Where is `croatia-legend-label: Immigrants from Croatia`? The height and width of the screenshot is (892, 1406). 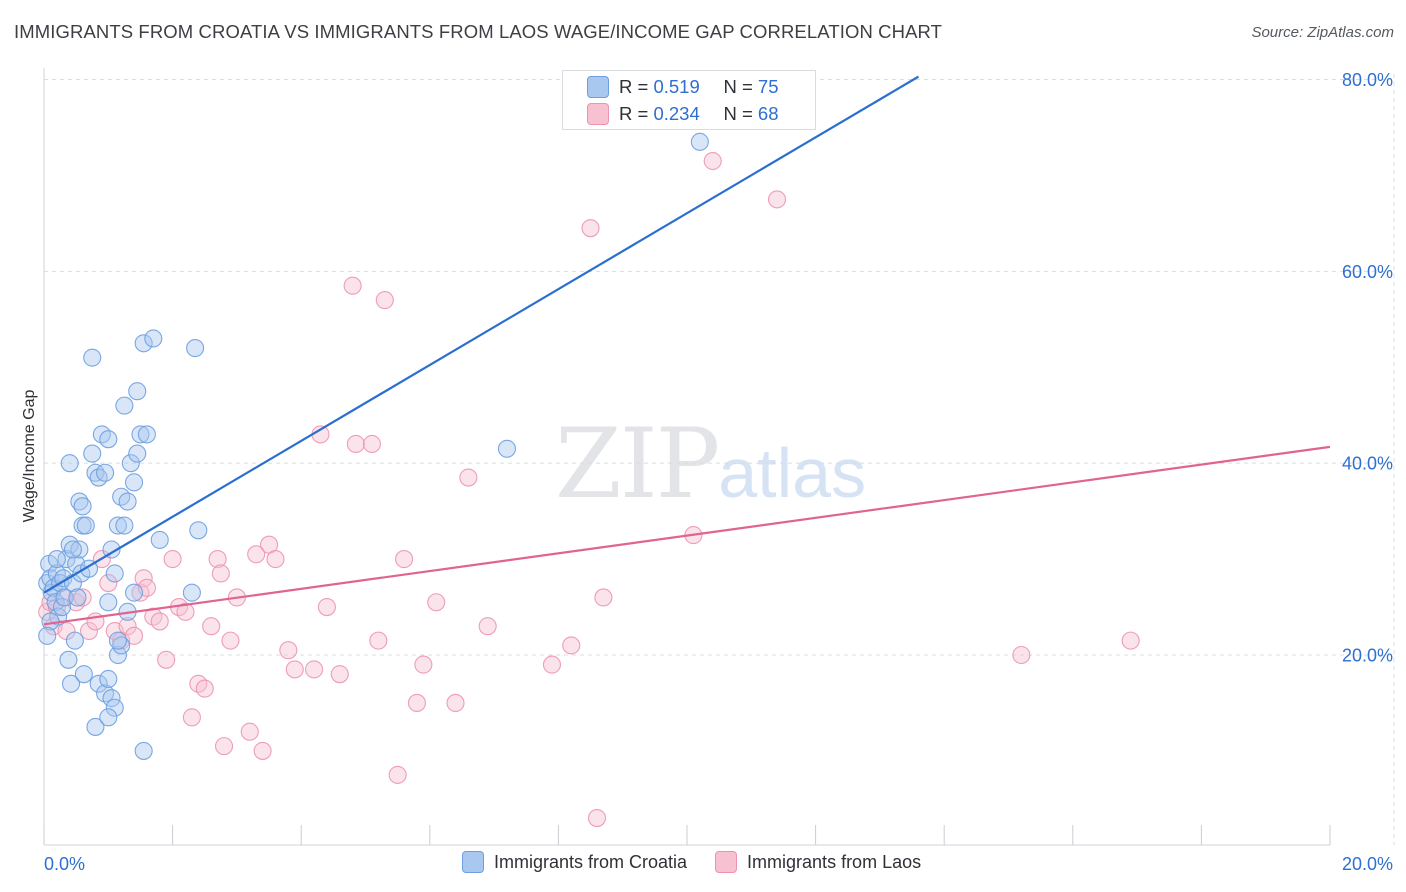 croatia-legend-label: Immigrants from Croatia is located at coordinates (591, 861).